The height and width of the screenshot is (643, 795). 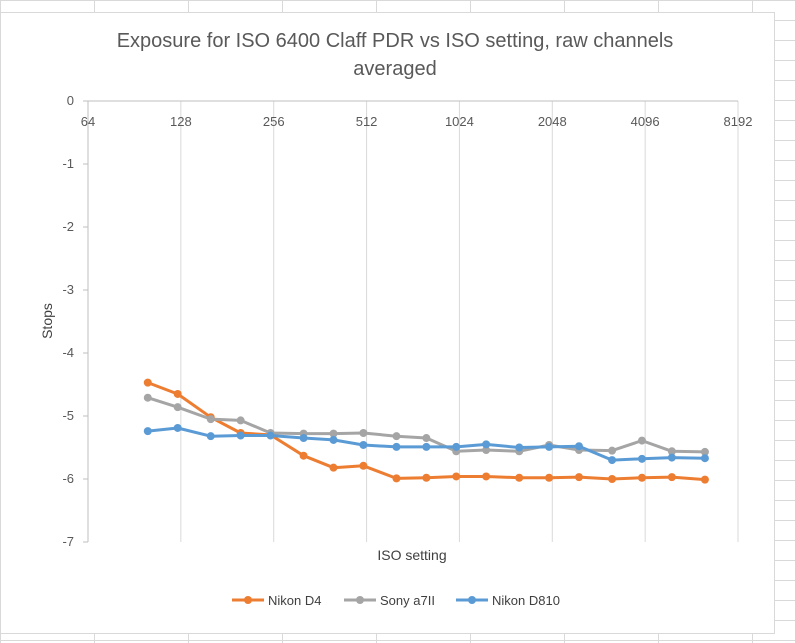 I want to click on legend-item-nikon-d810: Nikon D810, so click(x=508, y=600).